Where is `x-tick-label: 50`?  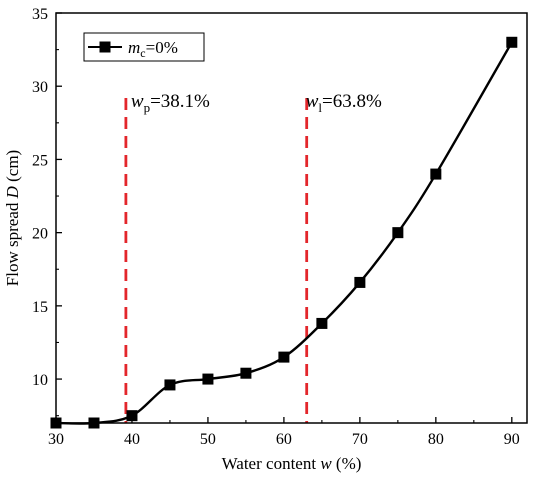 x-tick-label: 50 is located at coordinates (208, 439).